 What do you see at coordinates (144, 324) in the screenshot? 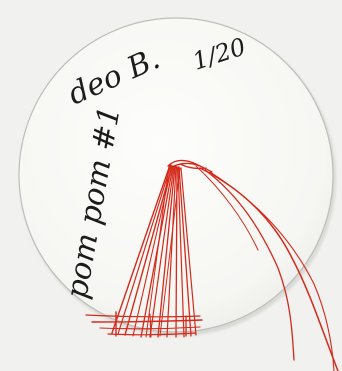
I see `red-thread-crosswraps` at bounding box center [144, 324].